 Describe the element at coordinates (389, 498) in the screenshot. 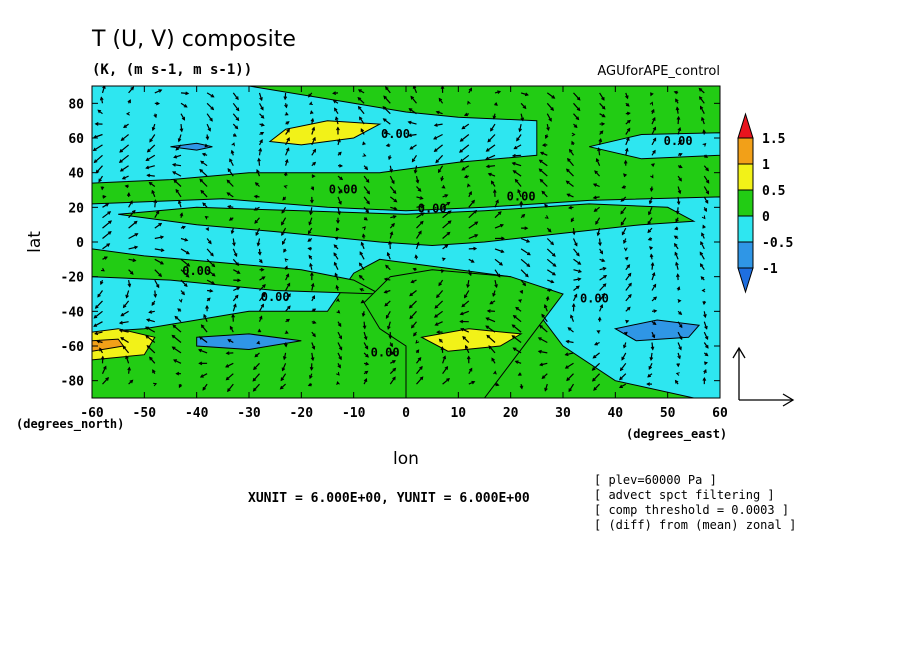

I see `vector-units: XUNIT = 6.000E+00, YUNIT = 6.000E+00` at that location.